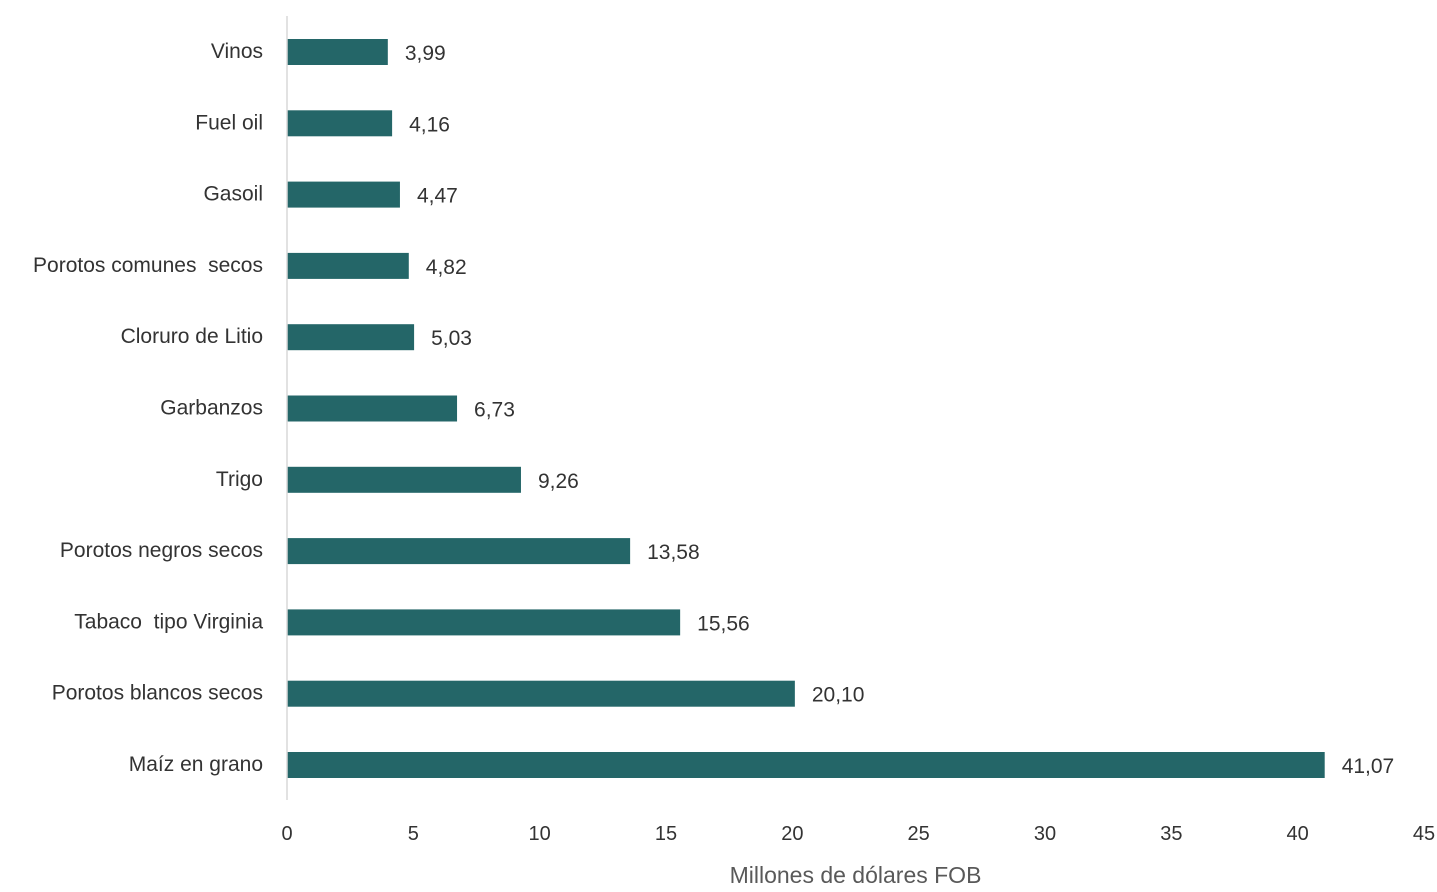  What do you see at coordinates (558, 481) in the screenshot?
I see `bar-value-label: 9,26` at bounding box center [558, 481].